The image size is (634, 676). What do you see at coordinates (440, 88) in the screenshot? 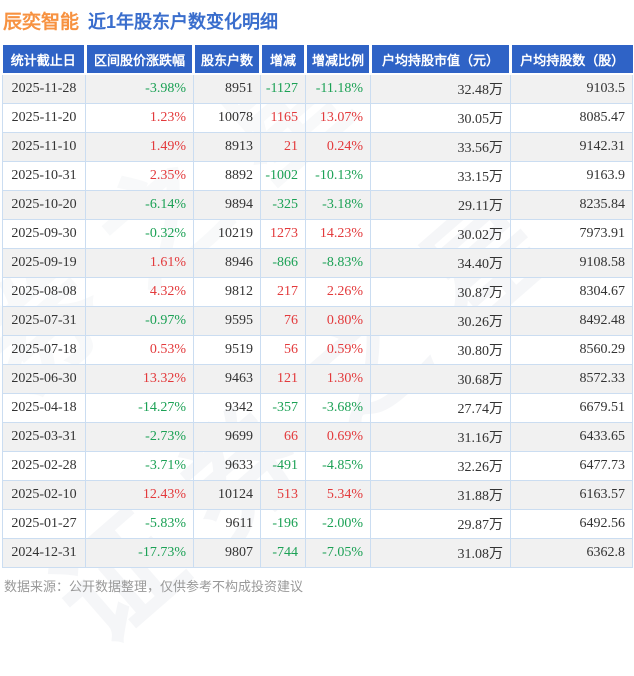
I see `table-cell: 32.48万` at bounding box center [440, 88].